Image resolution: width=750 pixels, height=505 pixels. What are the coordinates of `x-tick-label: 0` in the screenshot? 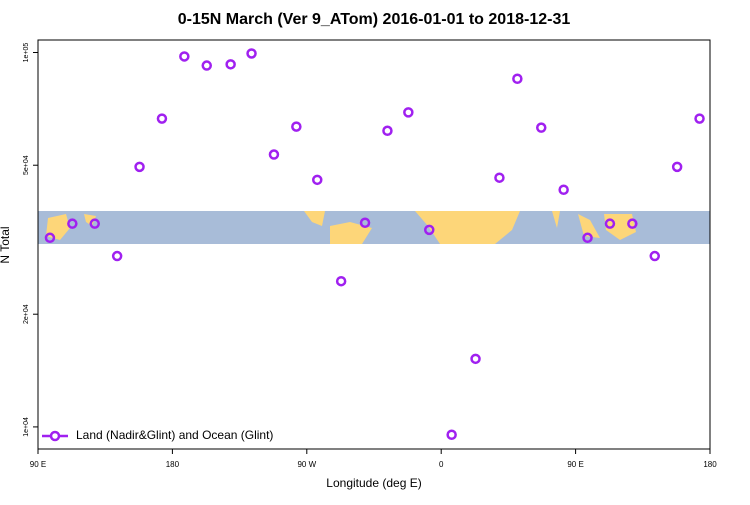 It's located at (441, 464).